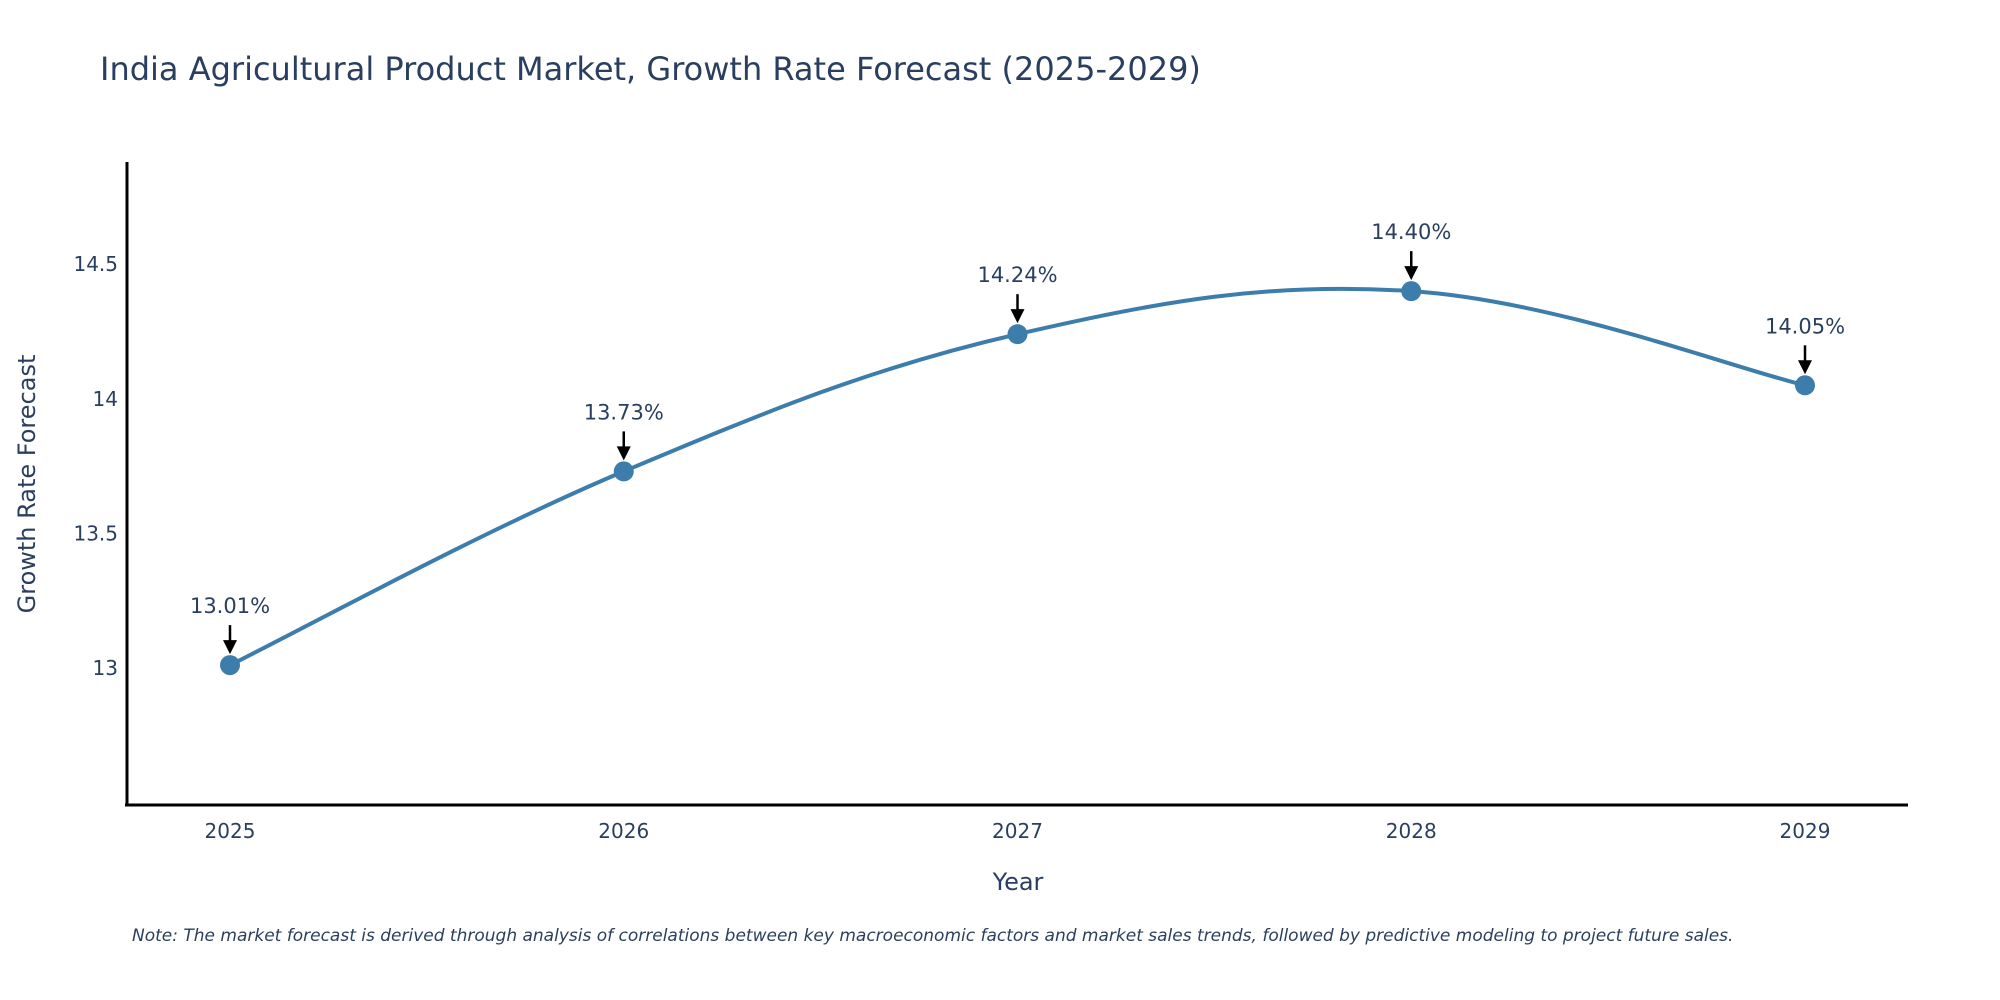 The height and width of the screenshot is (1000, 2000). Describe the element at coordinates (230, 606) in the screenshot. I see `data-label: 13.01%` at that location.